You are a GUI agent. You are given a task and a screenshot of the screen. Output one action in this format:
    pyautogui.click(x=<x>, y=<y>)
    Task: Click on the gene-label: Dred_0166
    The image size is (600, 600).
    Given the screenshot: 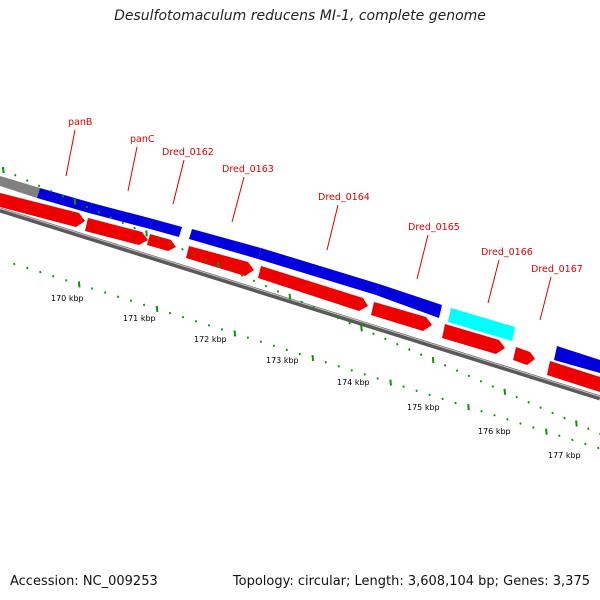 What is the action you would take?
    pyautogui.click(x=507, y=252)
    